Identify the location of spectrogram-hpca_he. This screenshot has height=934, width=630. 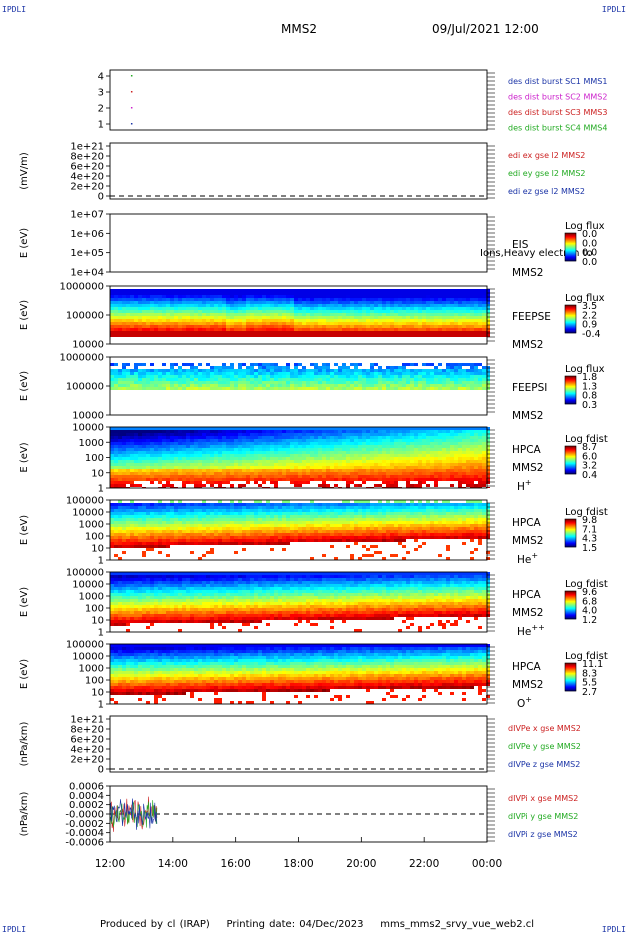
(300, 530).